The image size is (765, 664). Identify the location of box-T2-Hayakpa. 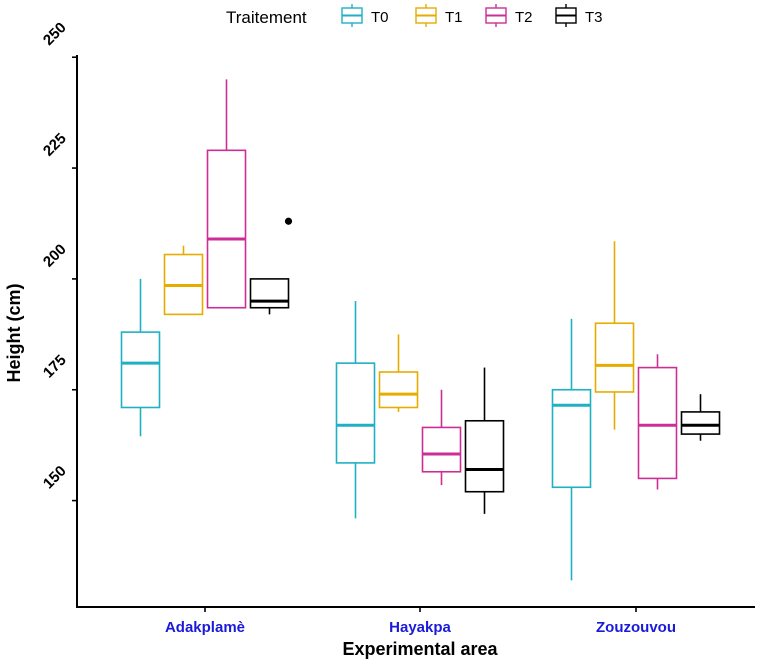
(441, 437).